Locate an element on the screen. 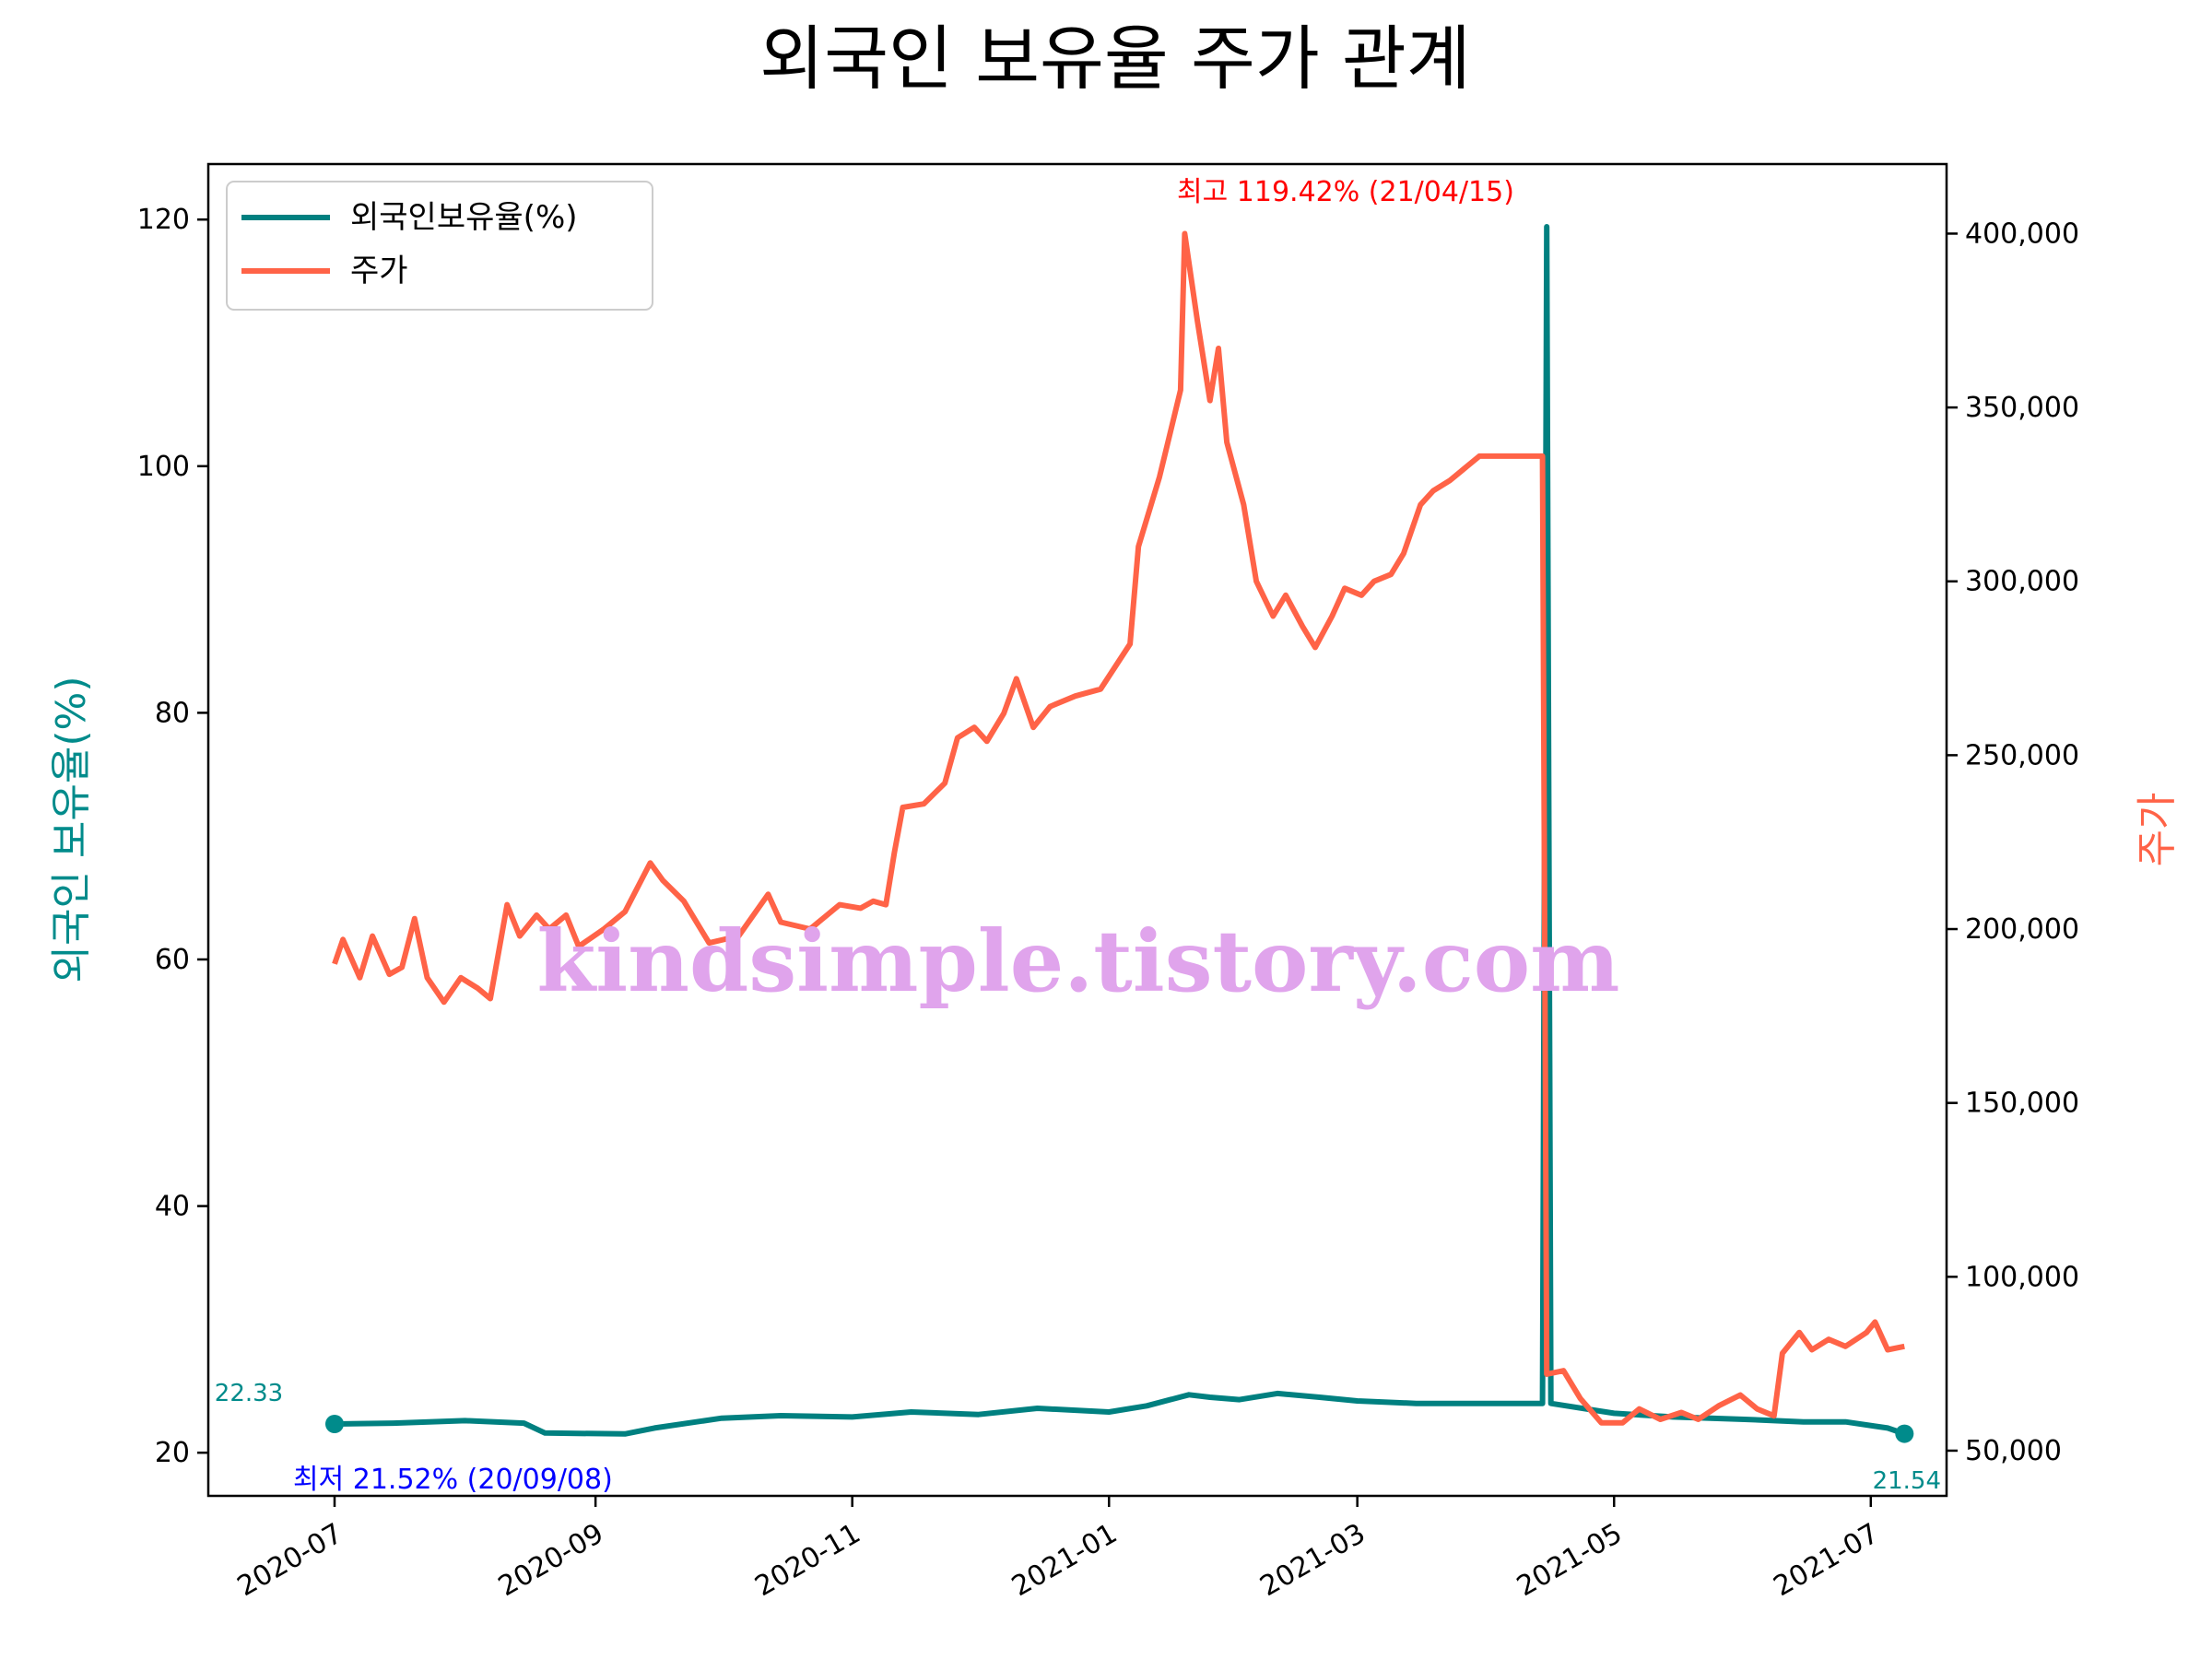 The image size is (2212, 1659). y-right-tick-label: 250,000 is located at coordinates (2022, 755).